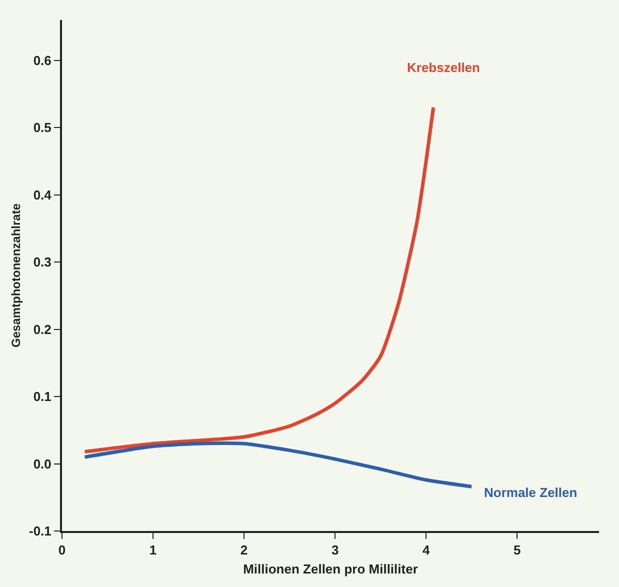 Image resolution: width=619 pixels, height=587 pixels. Describe the element at coordinates (15, 275) in the screenshot. I see `y-axis-title: Gesamtphotonenzahlrate` at that location.